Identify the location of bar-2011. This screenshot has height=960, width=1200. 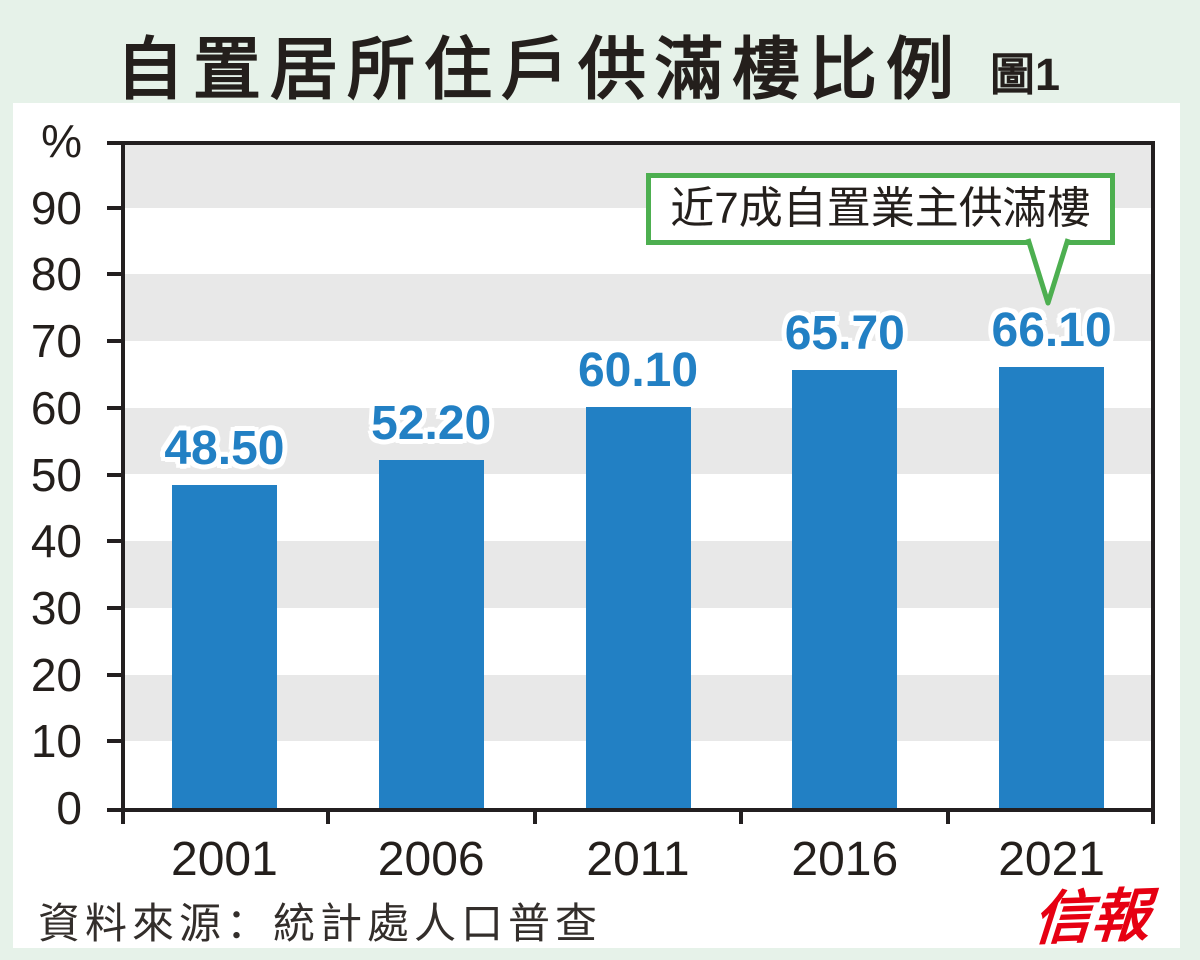
(638, 607).